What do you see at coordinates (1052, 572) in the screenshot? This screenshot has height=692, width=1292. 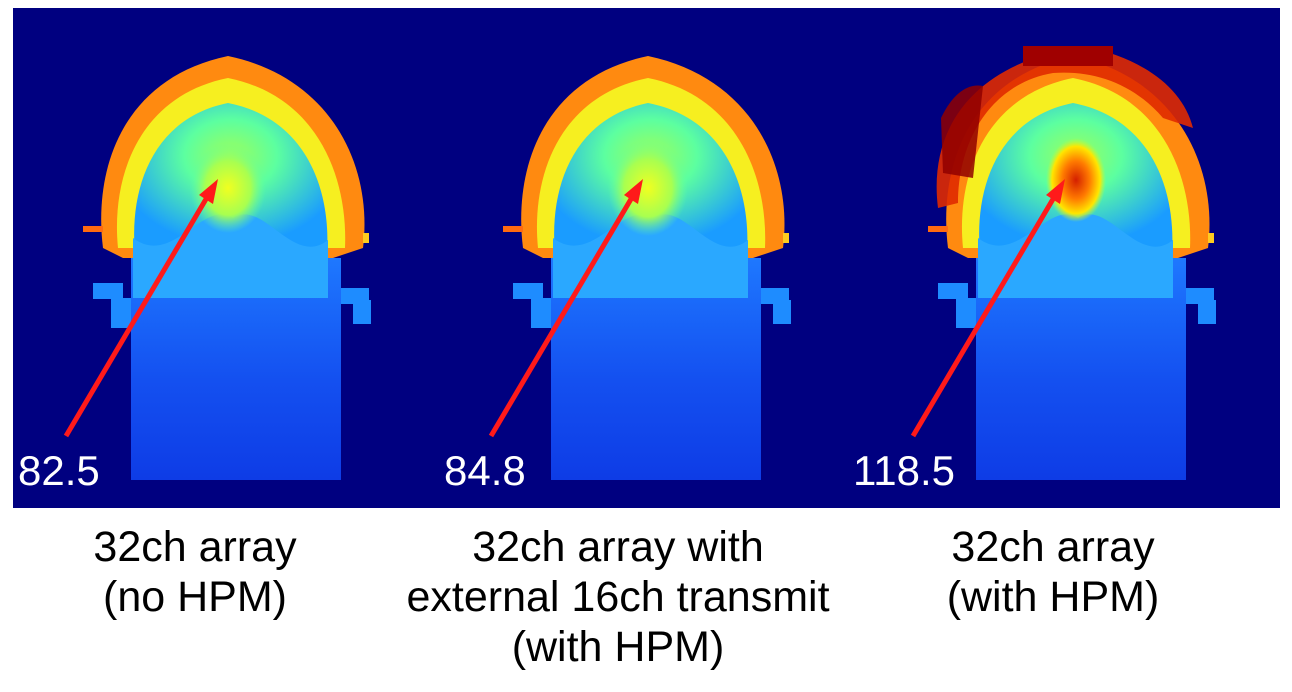 I see `caption-panel-3: 32ch array (with HPM)` at bounding box center [1052, 572].